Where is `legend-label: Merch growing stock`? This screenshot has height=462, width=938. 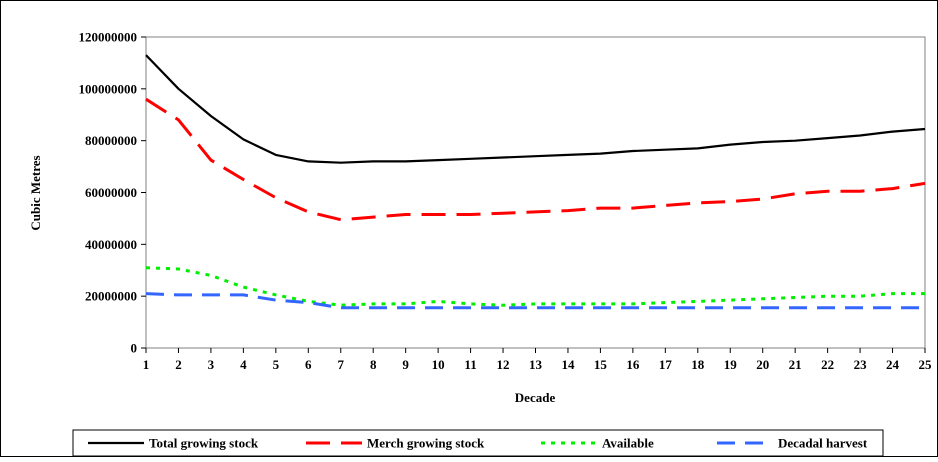 legend-label: Merch growing stock is located at coordinates (426, 443).